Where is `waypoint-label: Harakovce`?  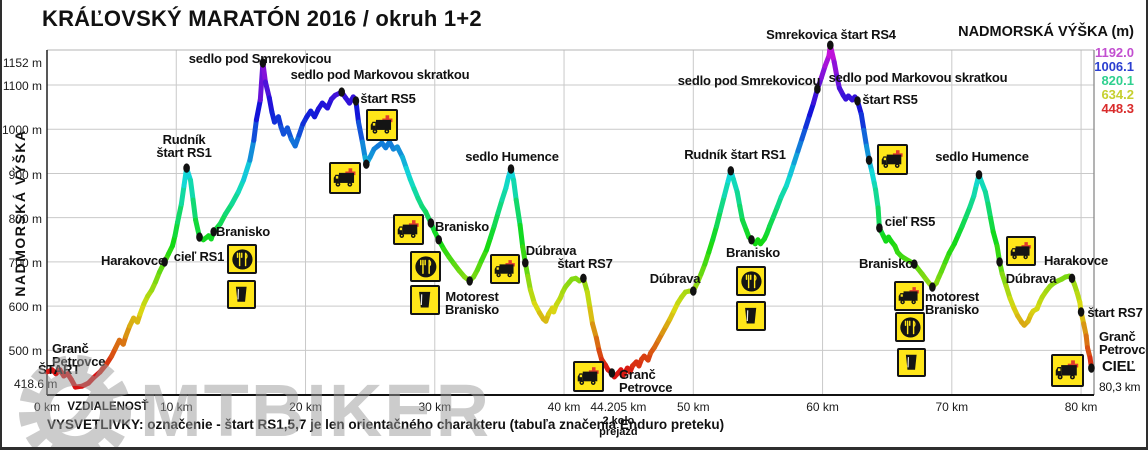 waypoint-label: Harakovce is located at coordinates (1076, 260).